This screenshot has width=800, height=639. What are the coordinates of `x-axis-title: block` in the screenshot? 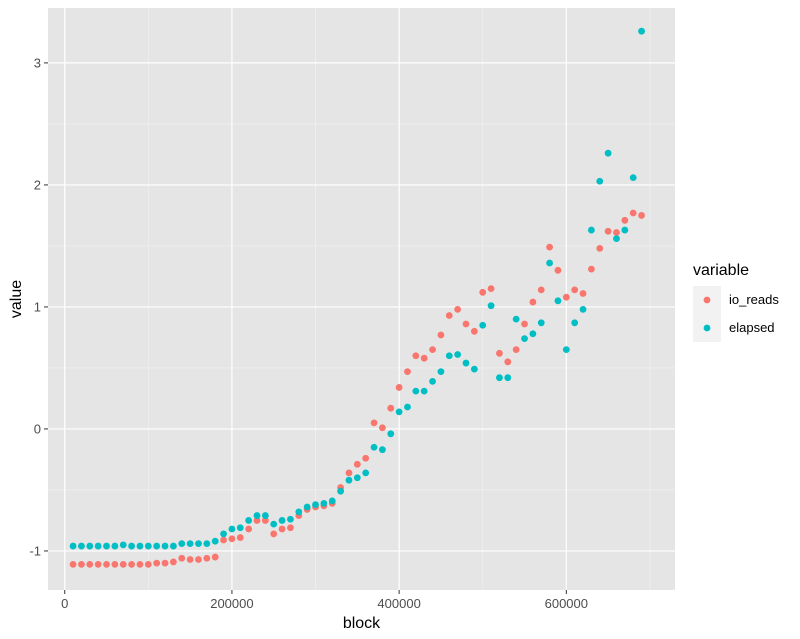 It's located at (362, 623).